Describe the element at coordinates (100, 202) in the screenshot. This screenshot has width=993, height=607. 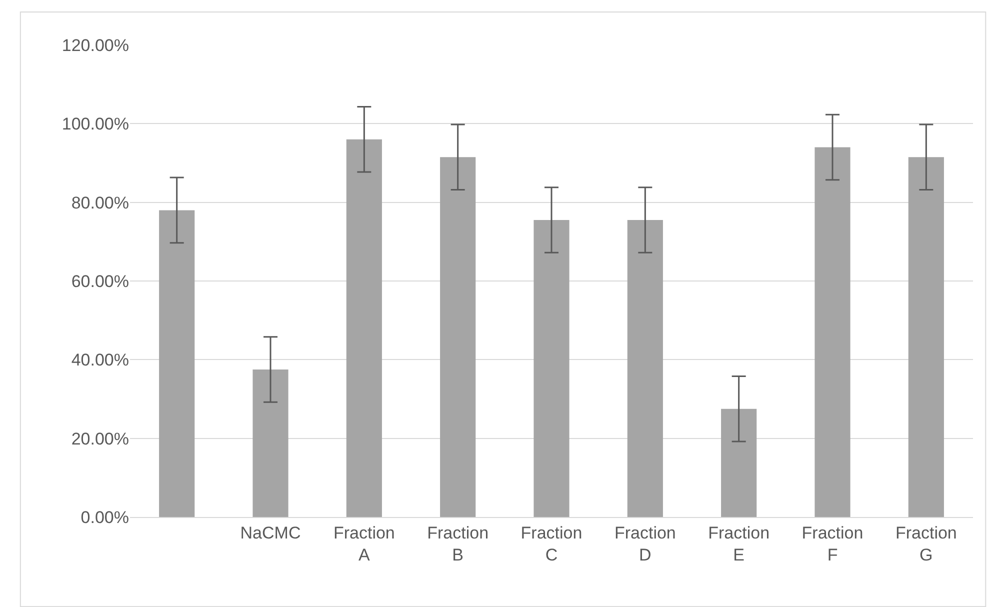
I see `y-tick-label: 80.00%` at that location.